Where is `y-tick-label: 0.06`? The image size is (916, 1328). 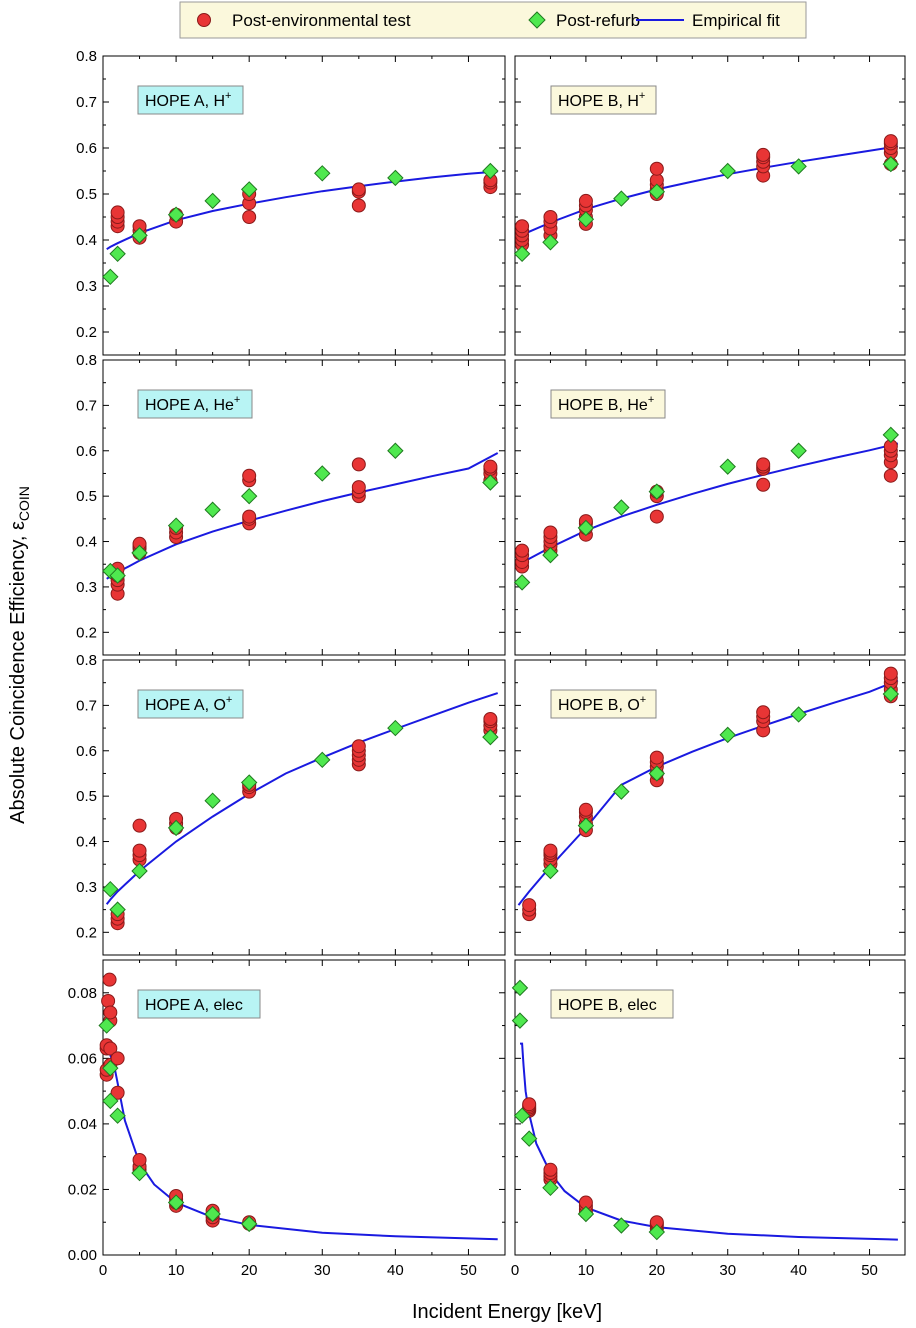
y-tick-label: 0.06 is located at coordinates (82, 1058).